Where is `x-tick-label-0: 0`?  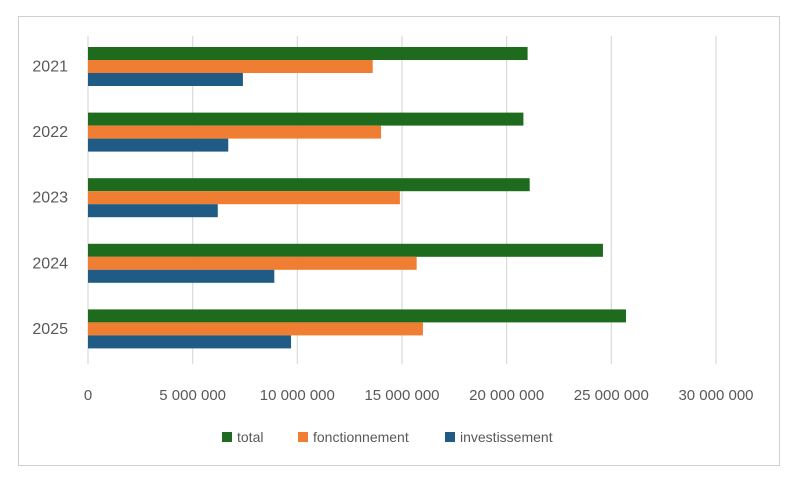
x-tick-label-0: 0 is located at coordinates (88, 395).